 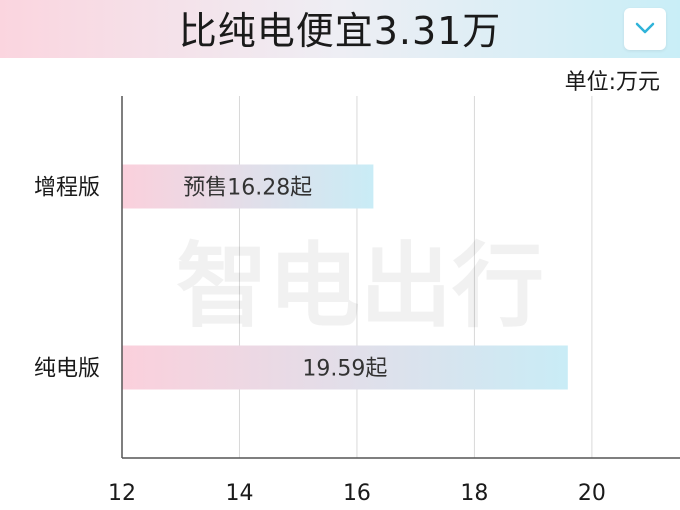 I want to click on x-tick-label: 14, so click(x=239, y=493).